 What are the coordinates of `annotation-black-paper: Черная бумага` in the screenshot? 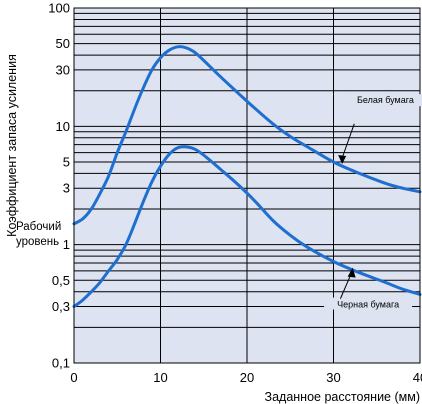 It's located at (368, 288).